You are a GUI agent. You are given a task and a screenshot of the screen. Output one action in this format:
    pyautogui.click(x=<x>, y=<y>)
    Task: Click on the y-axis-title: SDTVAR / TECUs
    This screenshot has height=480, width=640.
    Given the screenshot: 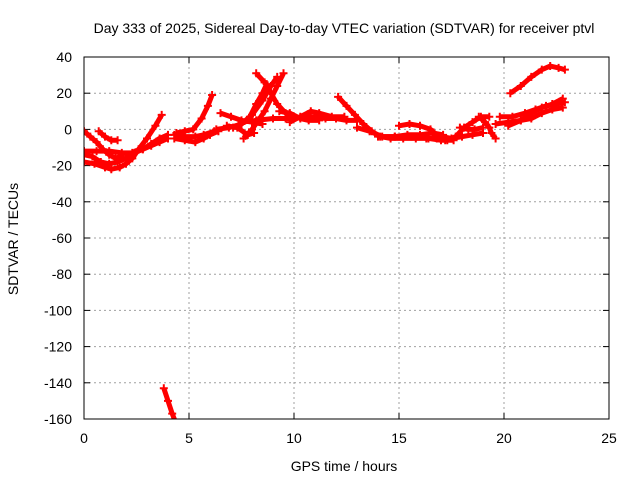 What is the action you would take?
    pyautogui.click(x=13, y=239)
    